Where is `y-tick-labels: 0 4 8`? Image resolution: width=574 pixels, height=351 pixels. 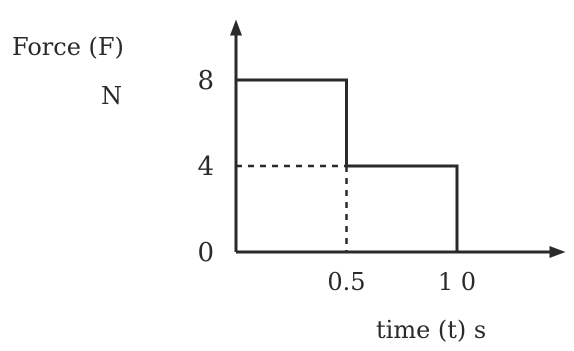 y-tick-labels: 0 4 8 is located at coordinates (205, 167).